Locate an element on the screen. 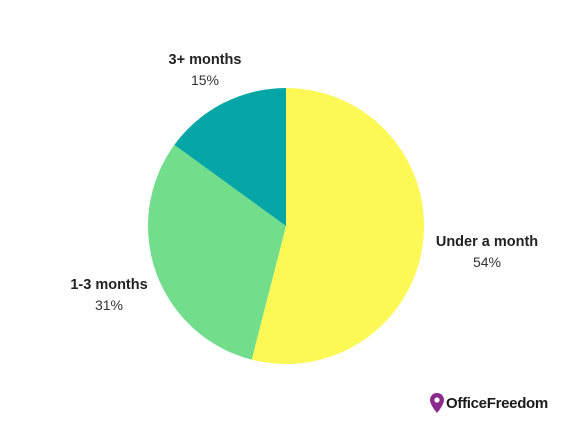  brand-logo: OfficeFreedom is located at coordinates (489, 403).